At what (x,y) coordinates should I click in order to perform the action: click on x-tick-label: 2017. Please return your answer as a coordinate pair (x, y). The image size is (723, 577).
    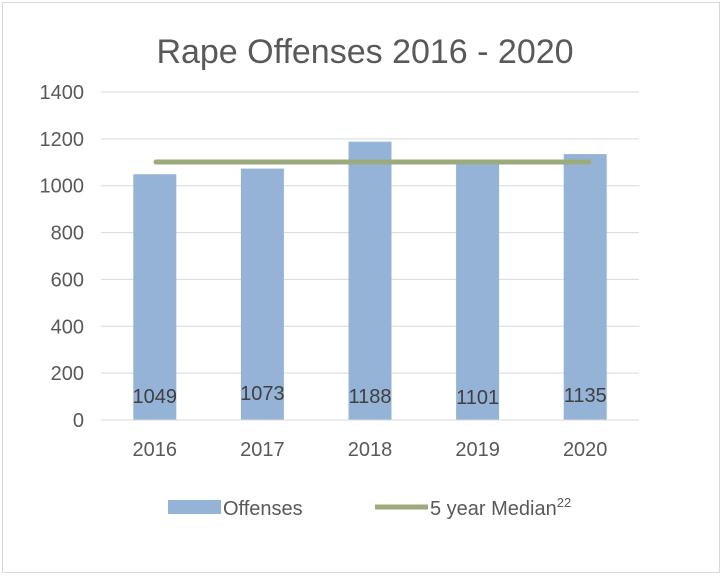
    Looking at the image, I should click on (262, 450).